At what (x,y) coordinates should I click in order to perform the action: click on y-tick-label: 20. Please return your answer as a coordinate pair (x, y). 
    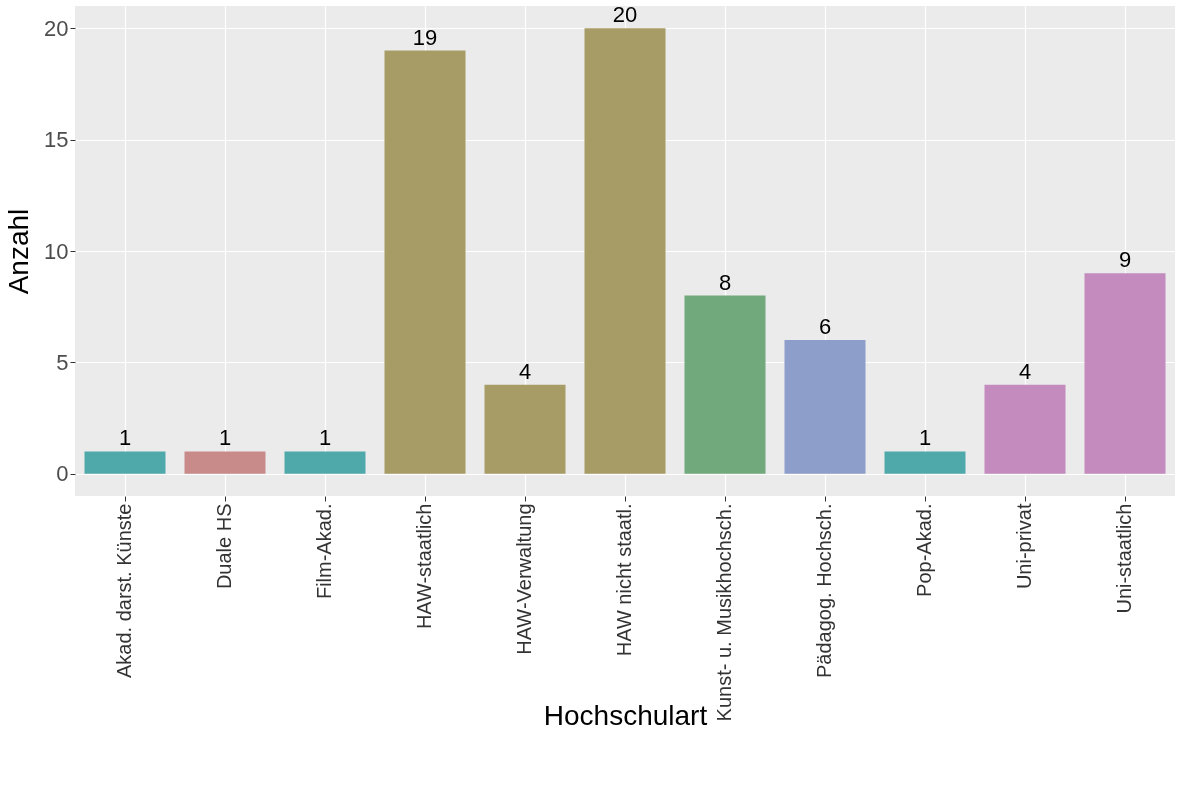
    Looking at the image, I should click on (56, 28).